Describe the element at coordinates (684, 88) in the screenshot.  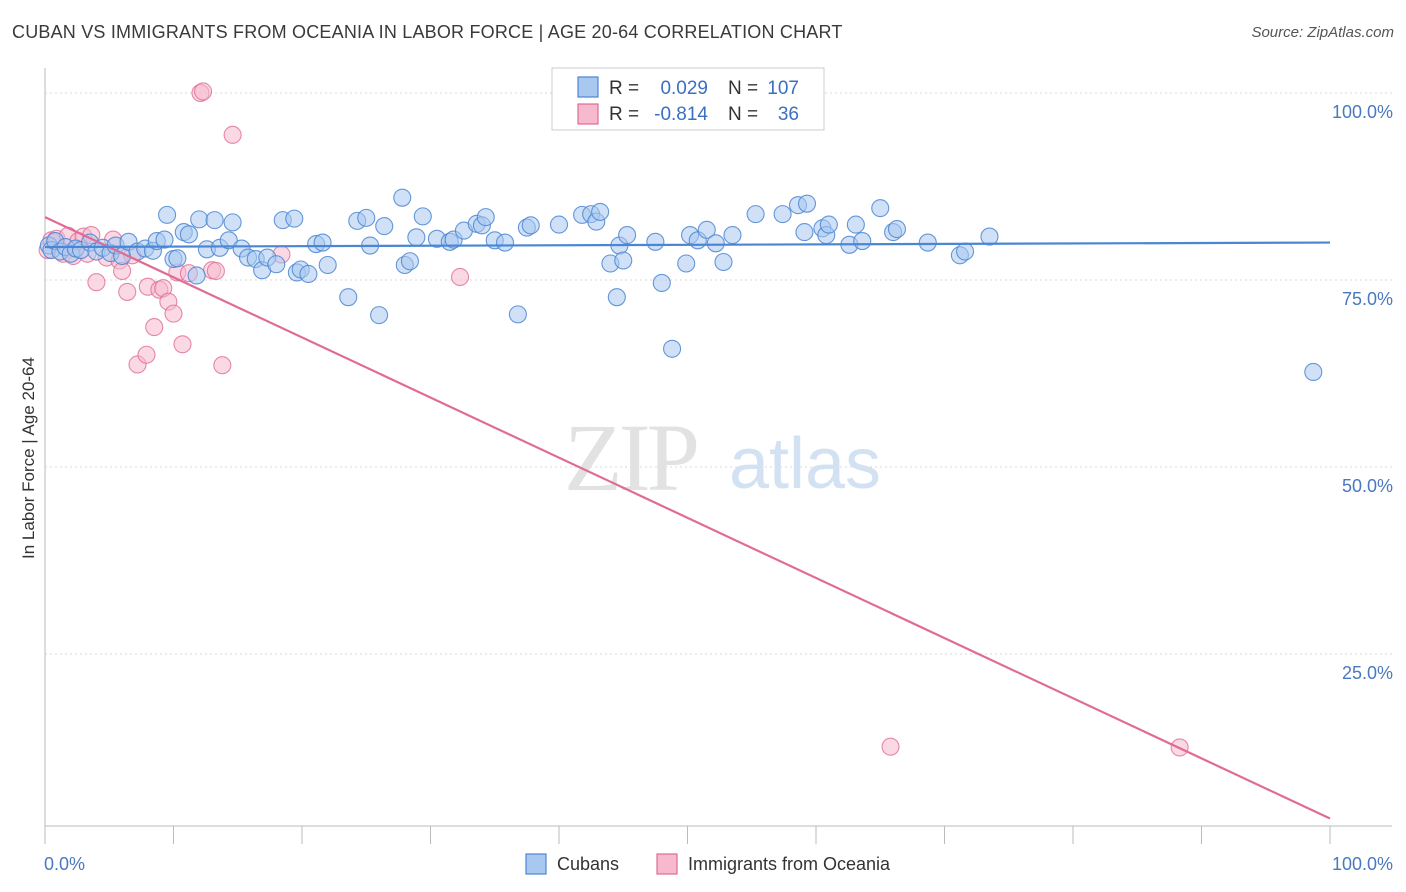
I see `legend-r-value-1: 0.029` at that location.